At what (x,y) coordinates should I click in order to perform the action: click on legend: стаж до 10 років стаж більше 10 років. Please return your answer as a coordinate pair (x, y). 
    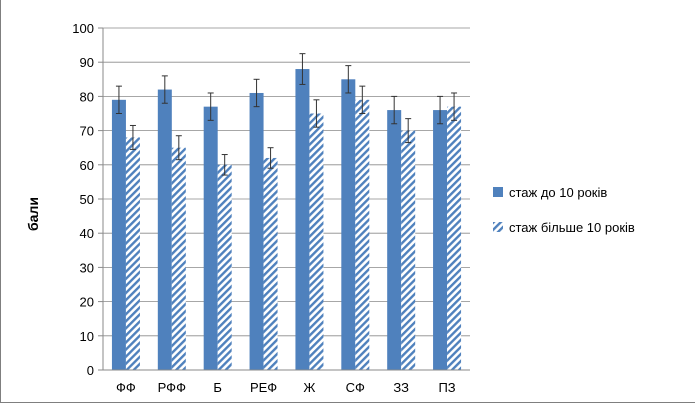
    Looking at the image, I should click on (564, 210).